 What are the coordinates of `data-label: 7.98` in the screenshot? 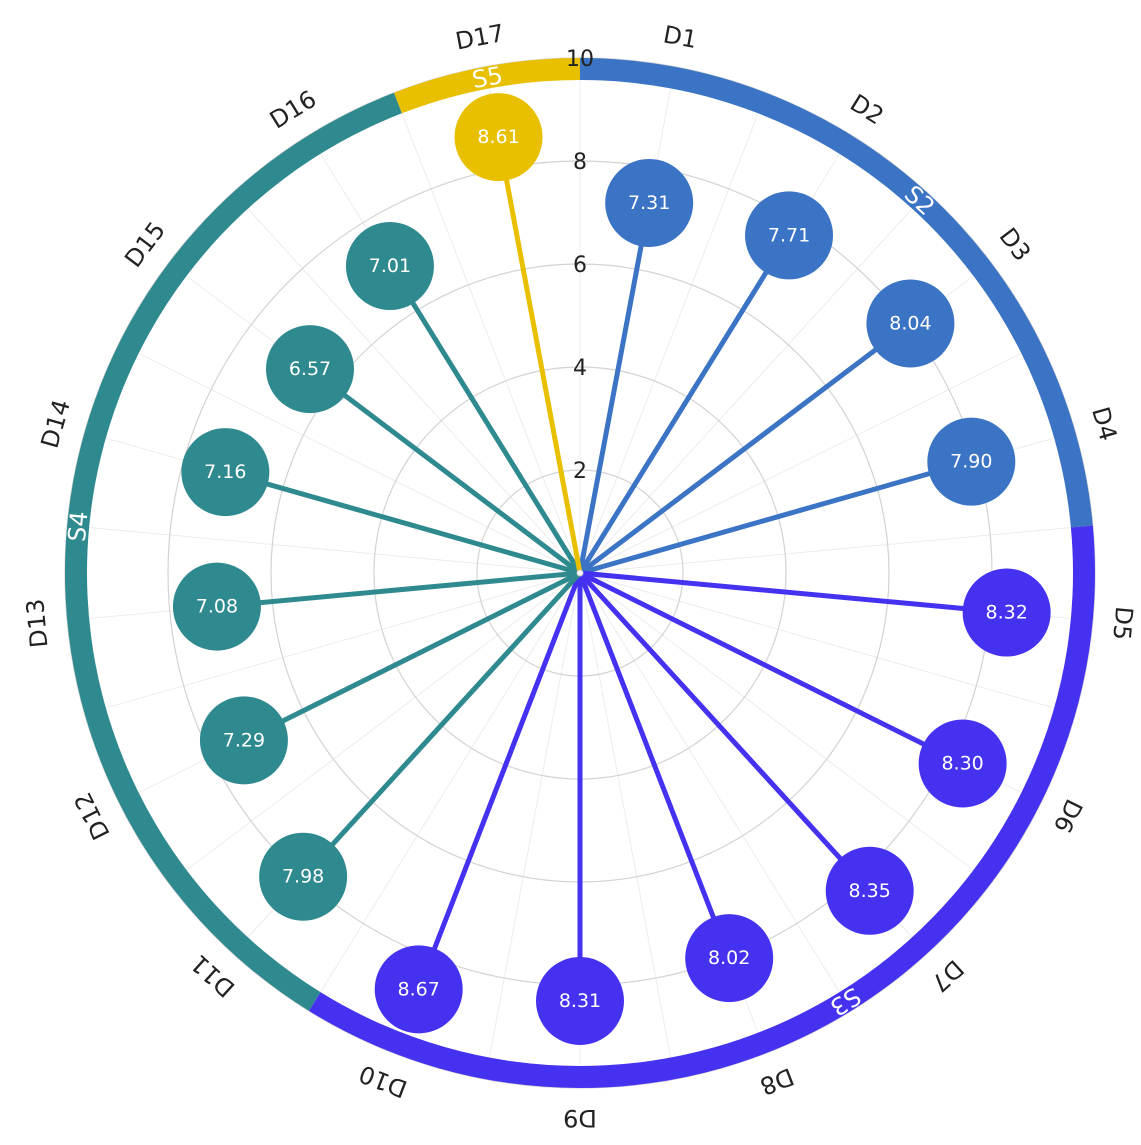 It's located at (303, 877).